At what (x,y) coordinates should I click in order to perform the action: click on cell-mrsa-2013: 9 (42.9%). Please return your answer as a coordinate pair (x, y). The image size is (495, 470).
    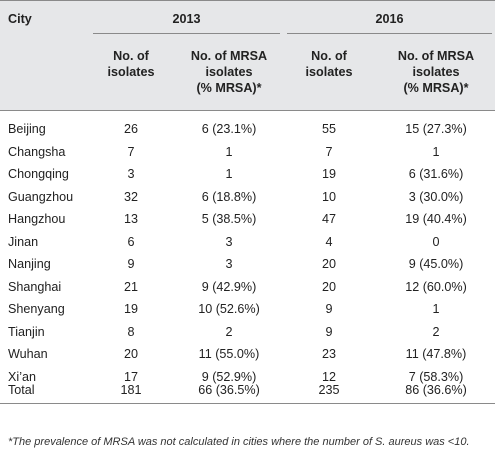
    Looking at the image, I should click on (229, 286).